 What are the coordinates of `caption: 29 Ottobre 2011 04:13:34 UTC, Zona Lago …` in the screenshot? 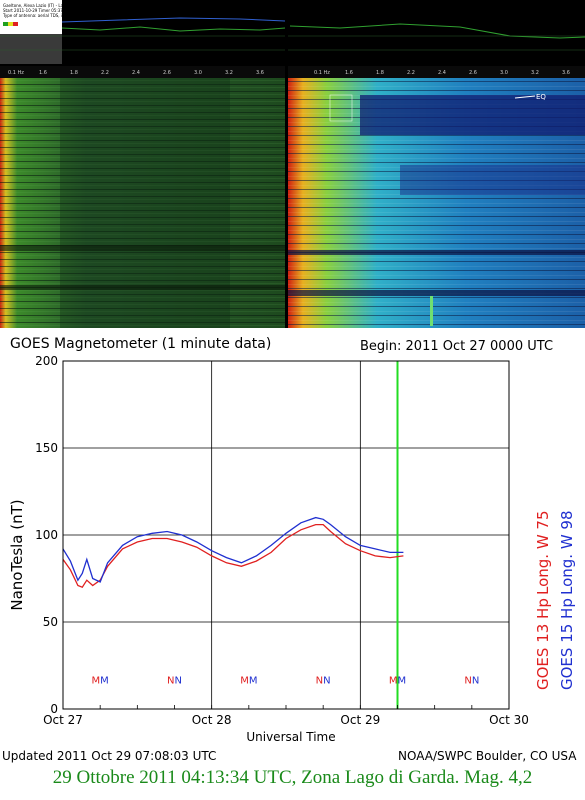 It's located at (292, 777).